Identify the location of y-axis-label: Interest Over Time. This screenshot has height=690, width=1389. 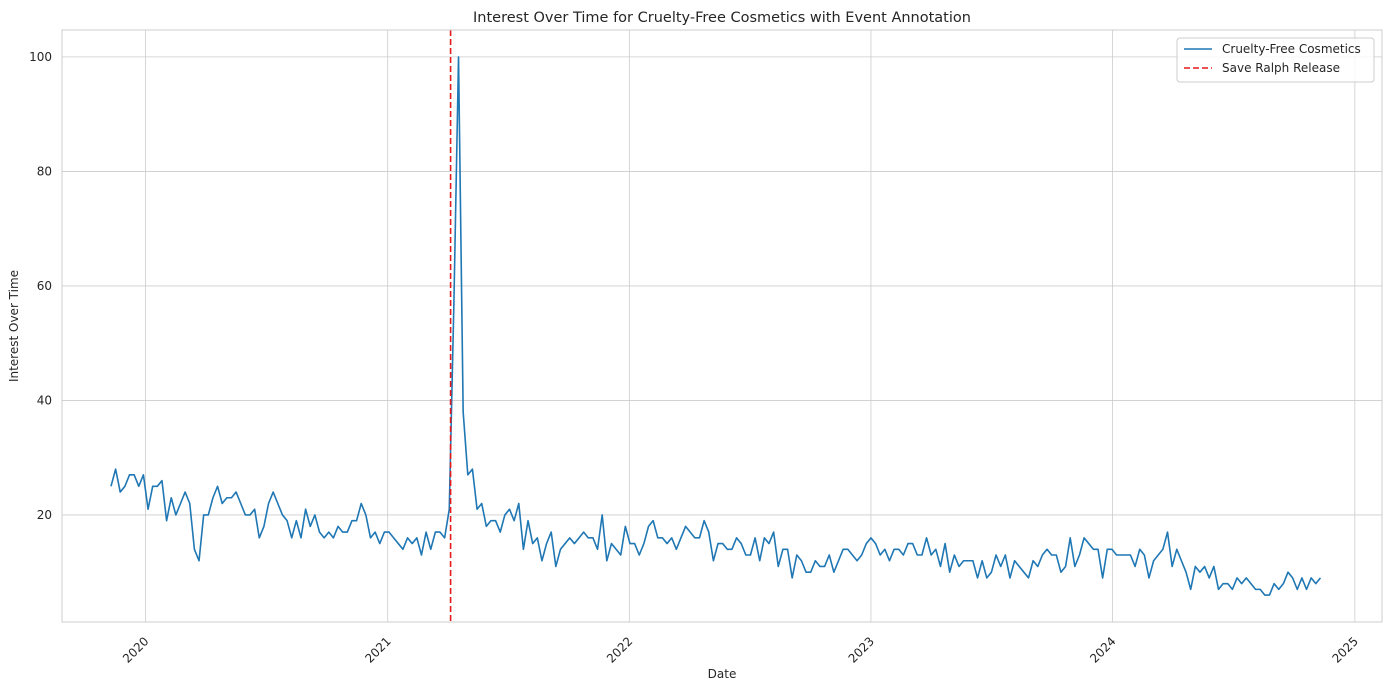
(14, 326).